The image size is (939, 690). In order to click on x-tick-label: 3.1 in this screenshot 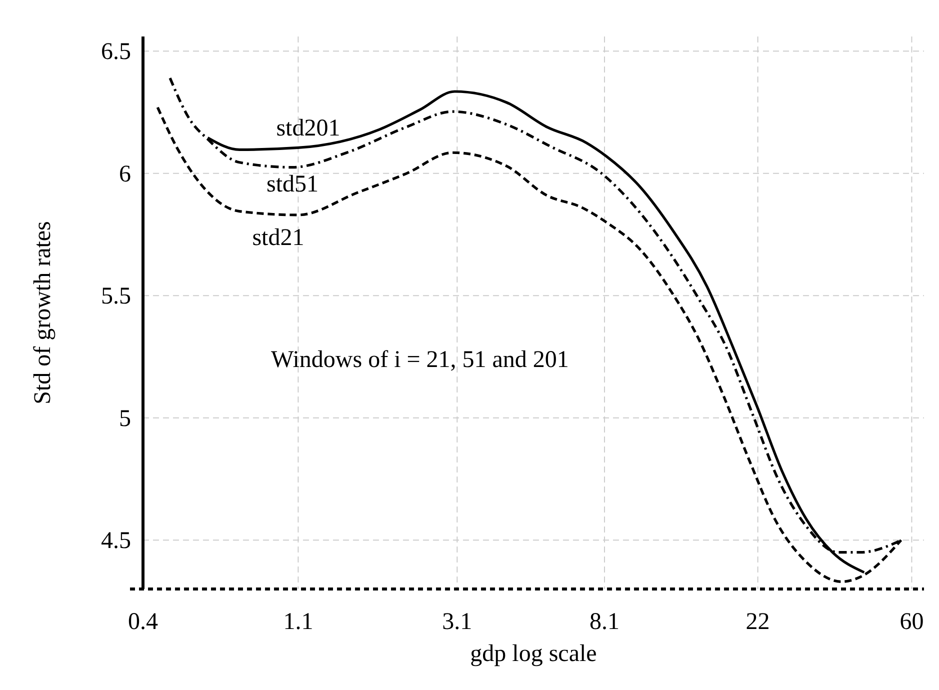, I will do `click(457, 622)`.